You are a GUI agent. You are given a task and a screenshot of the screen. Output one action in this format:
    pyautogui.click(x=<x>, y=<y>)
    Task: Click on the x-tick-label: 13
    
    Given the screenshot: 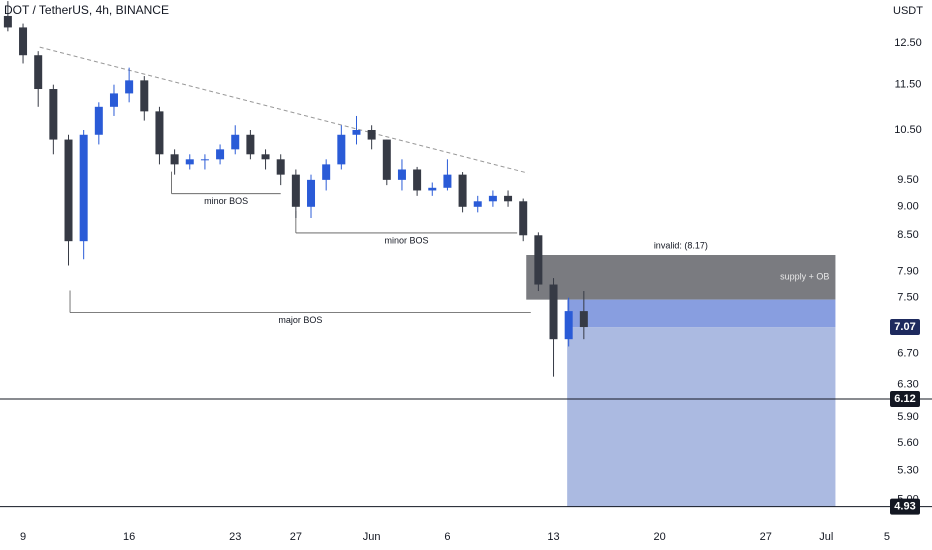 What is the action you would take?
    pyautogui.click(x=553, y=537)
    